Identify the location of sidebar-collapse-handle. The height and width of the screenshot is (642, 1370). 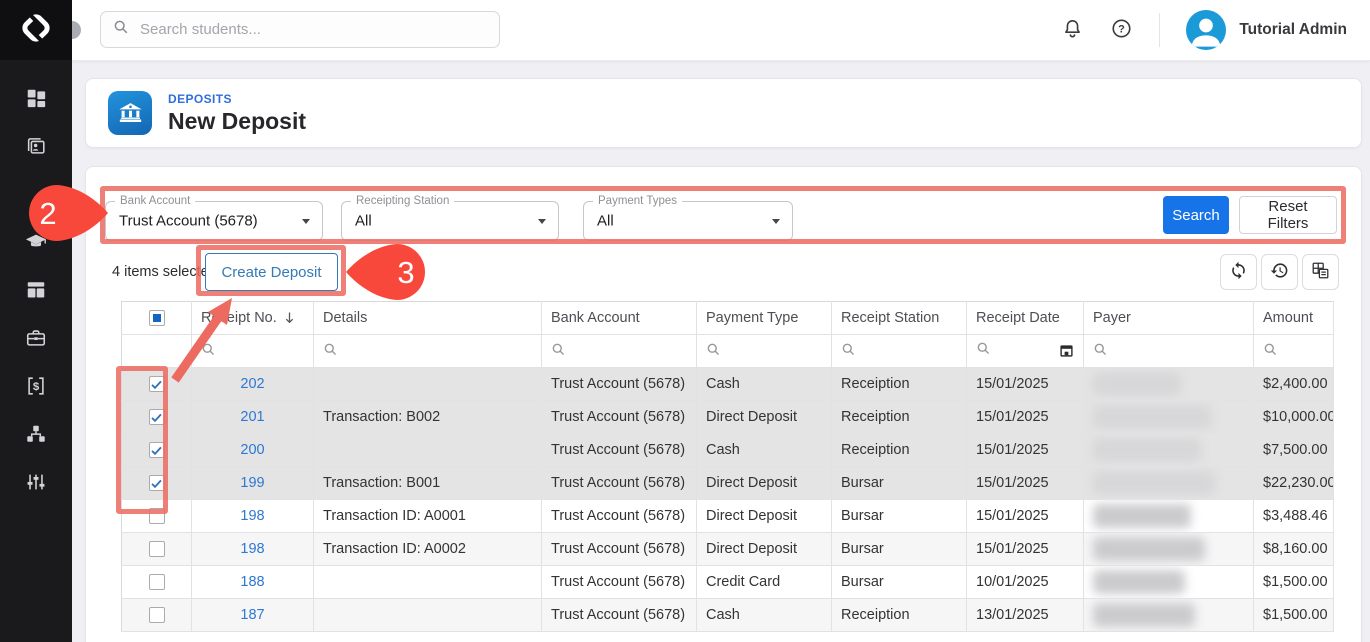
(76, 30).